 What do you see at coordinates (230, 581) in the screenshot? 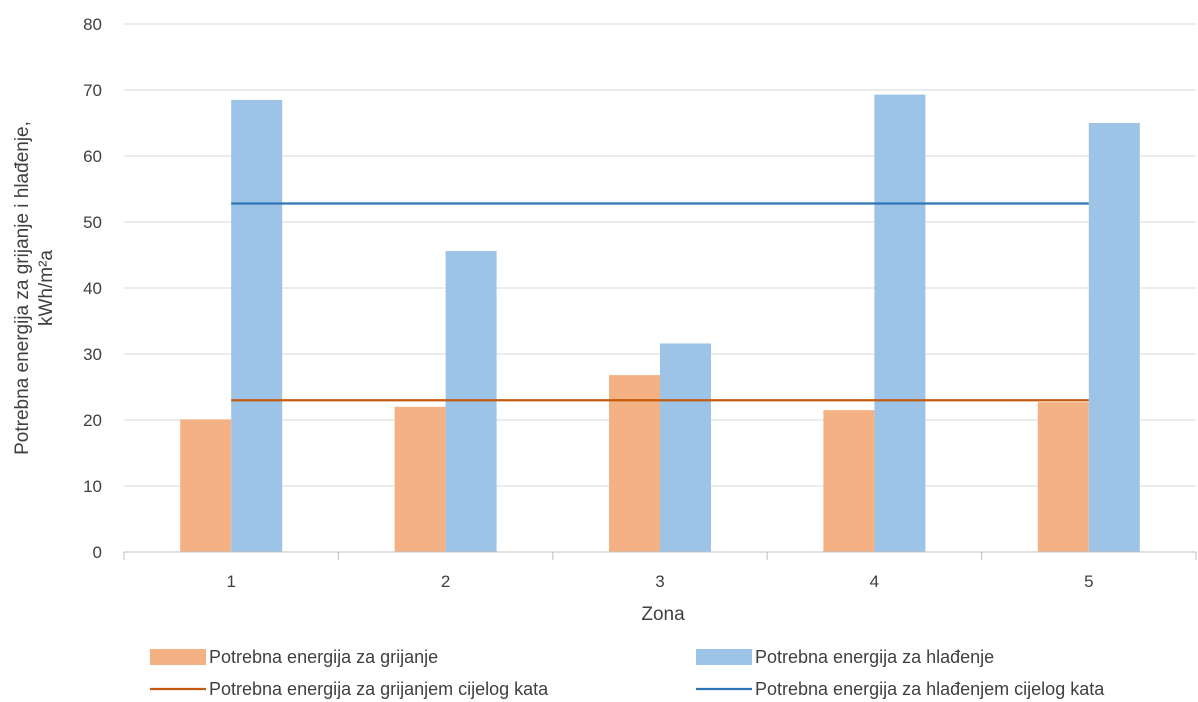
I see `x-tick-label: 1` at bounding box center [230, 581].